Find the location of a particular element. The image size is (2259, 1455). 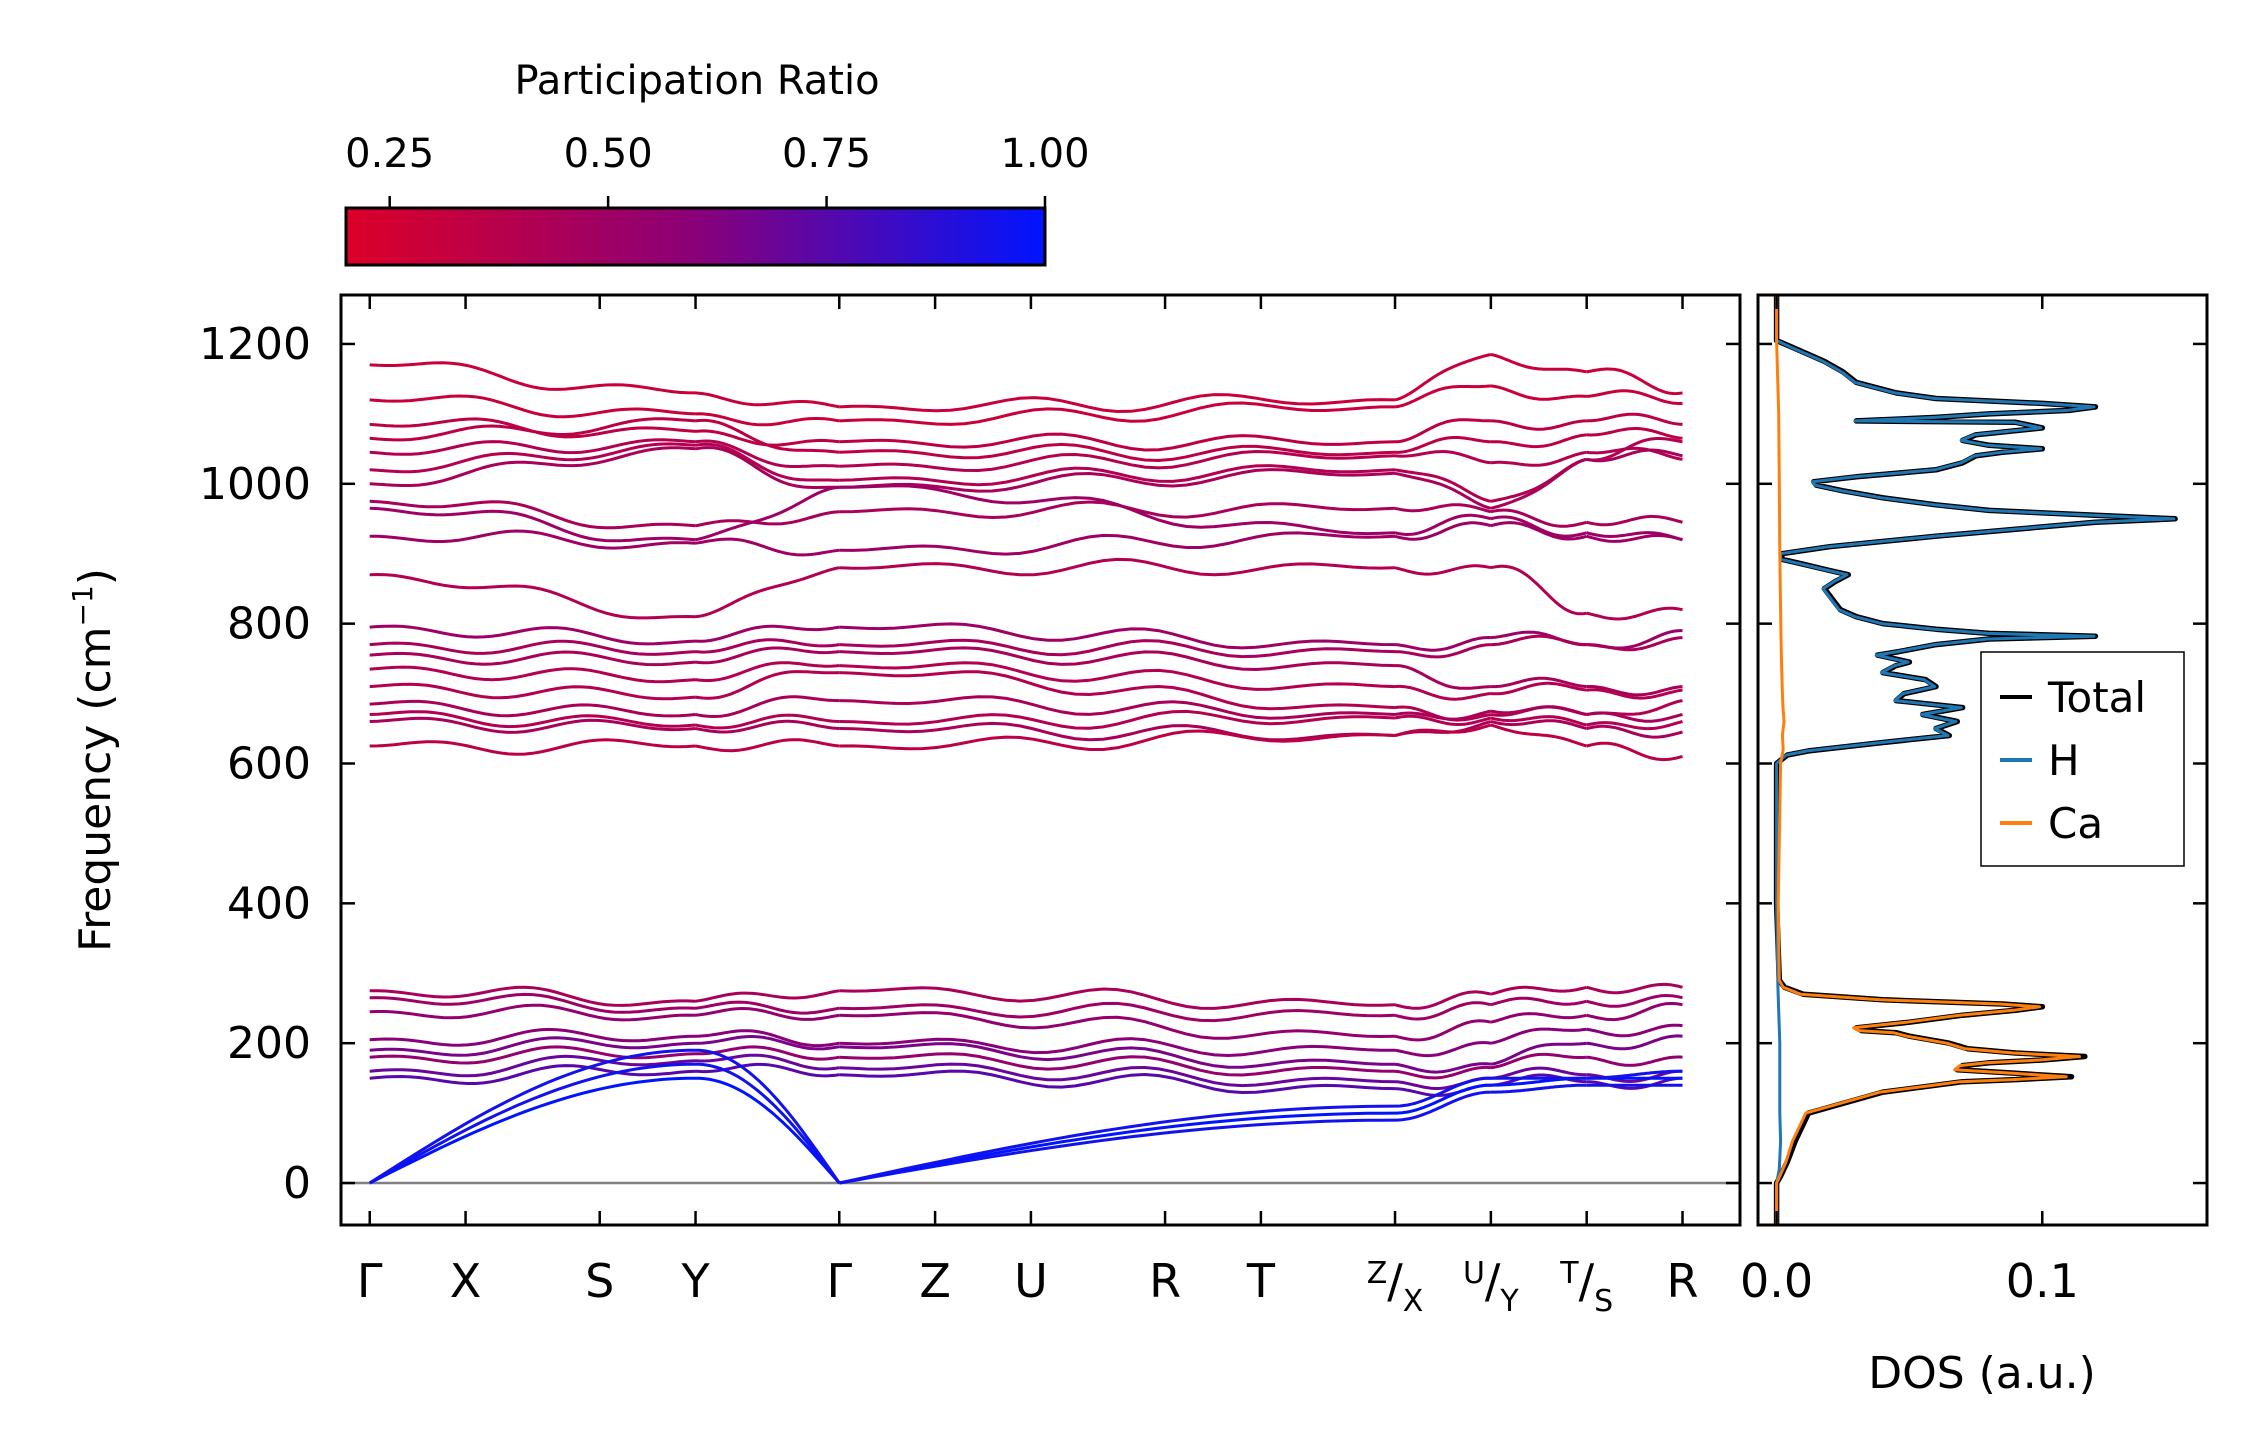

dos-x-axis-label: DOS (a.u.) is located at coordinates (1982, 1373).